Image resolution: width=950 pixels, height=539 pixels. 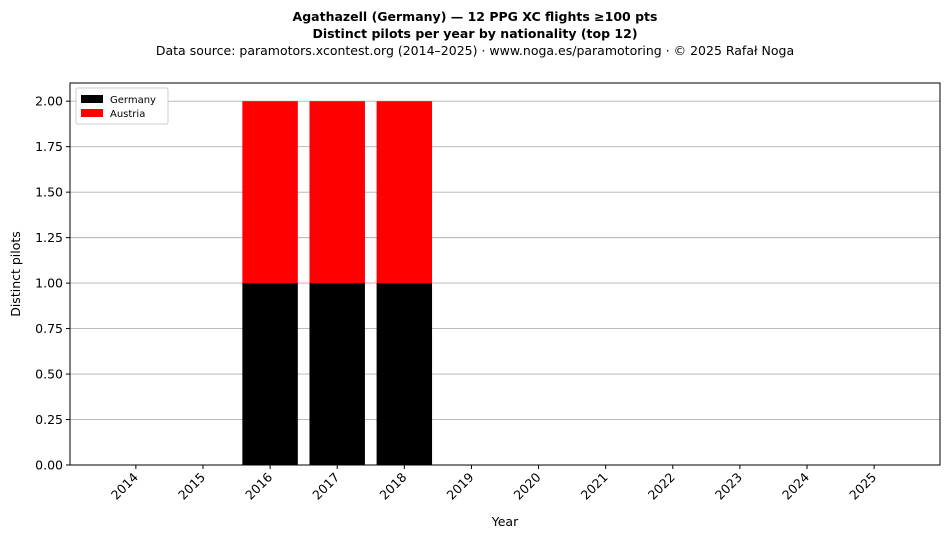 I want to click on y-axis-ticks: 0.00 0.25 0.50 0.75 1.00 1.25 1.50 1.75 2.00, so click(x=52, y=283).